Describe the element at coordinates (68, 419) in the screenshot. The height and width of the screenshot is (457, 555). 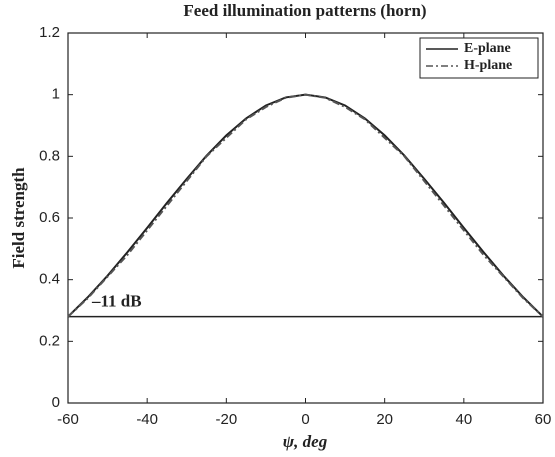
I see `x-tick-label: -60` at that location.